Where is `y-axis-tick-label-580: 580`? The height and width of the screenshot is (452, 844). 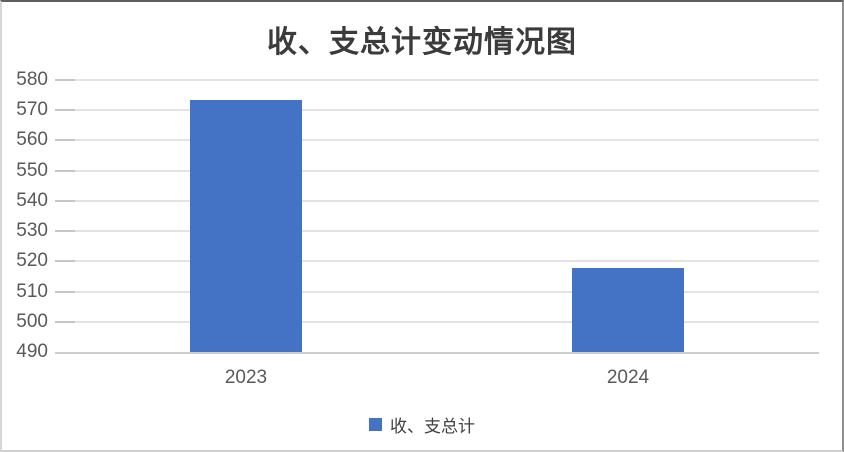
y-axis-tick-label-580: 580 is located at coordinates (32, 79).